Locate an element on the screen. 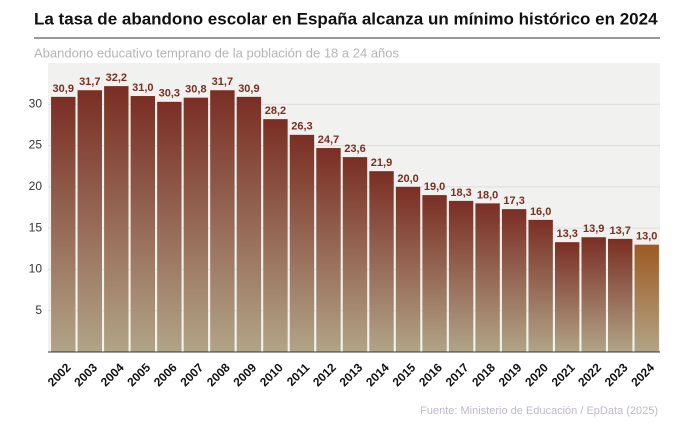 The height and width of the screenshot is (433, 690). x-tick-label: 2018 is located at coordinates (483, 374).